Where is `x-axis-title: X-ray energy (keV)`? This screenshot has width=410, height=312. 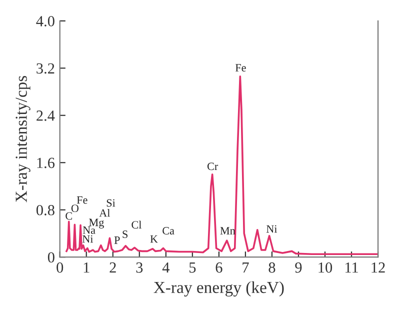
x-axis-title: X-ray energy (keV) is located at coordinates (219, 289).